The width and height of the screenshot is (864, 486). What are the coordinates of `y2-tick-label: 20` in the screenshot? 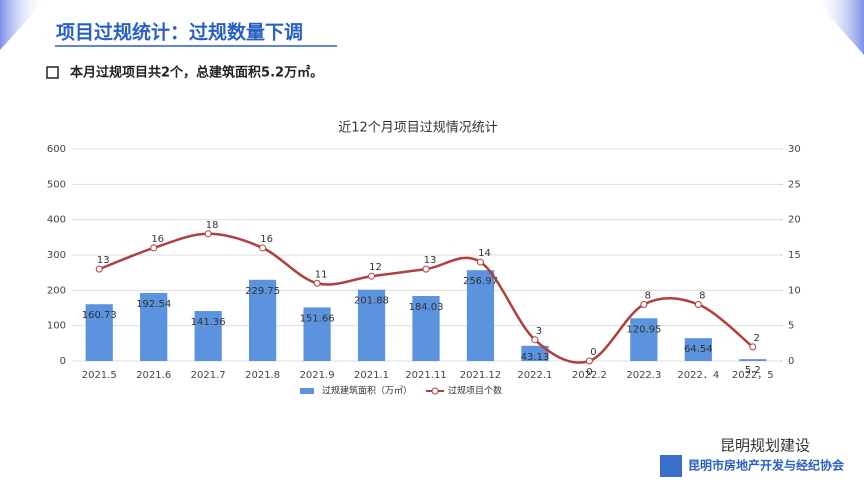 It's located at (794, 220).